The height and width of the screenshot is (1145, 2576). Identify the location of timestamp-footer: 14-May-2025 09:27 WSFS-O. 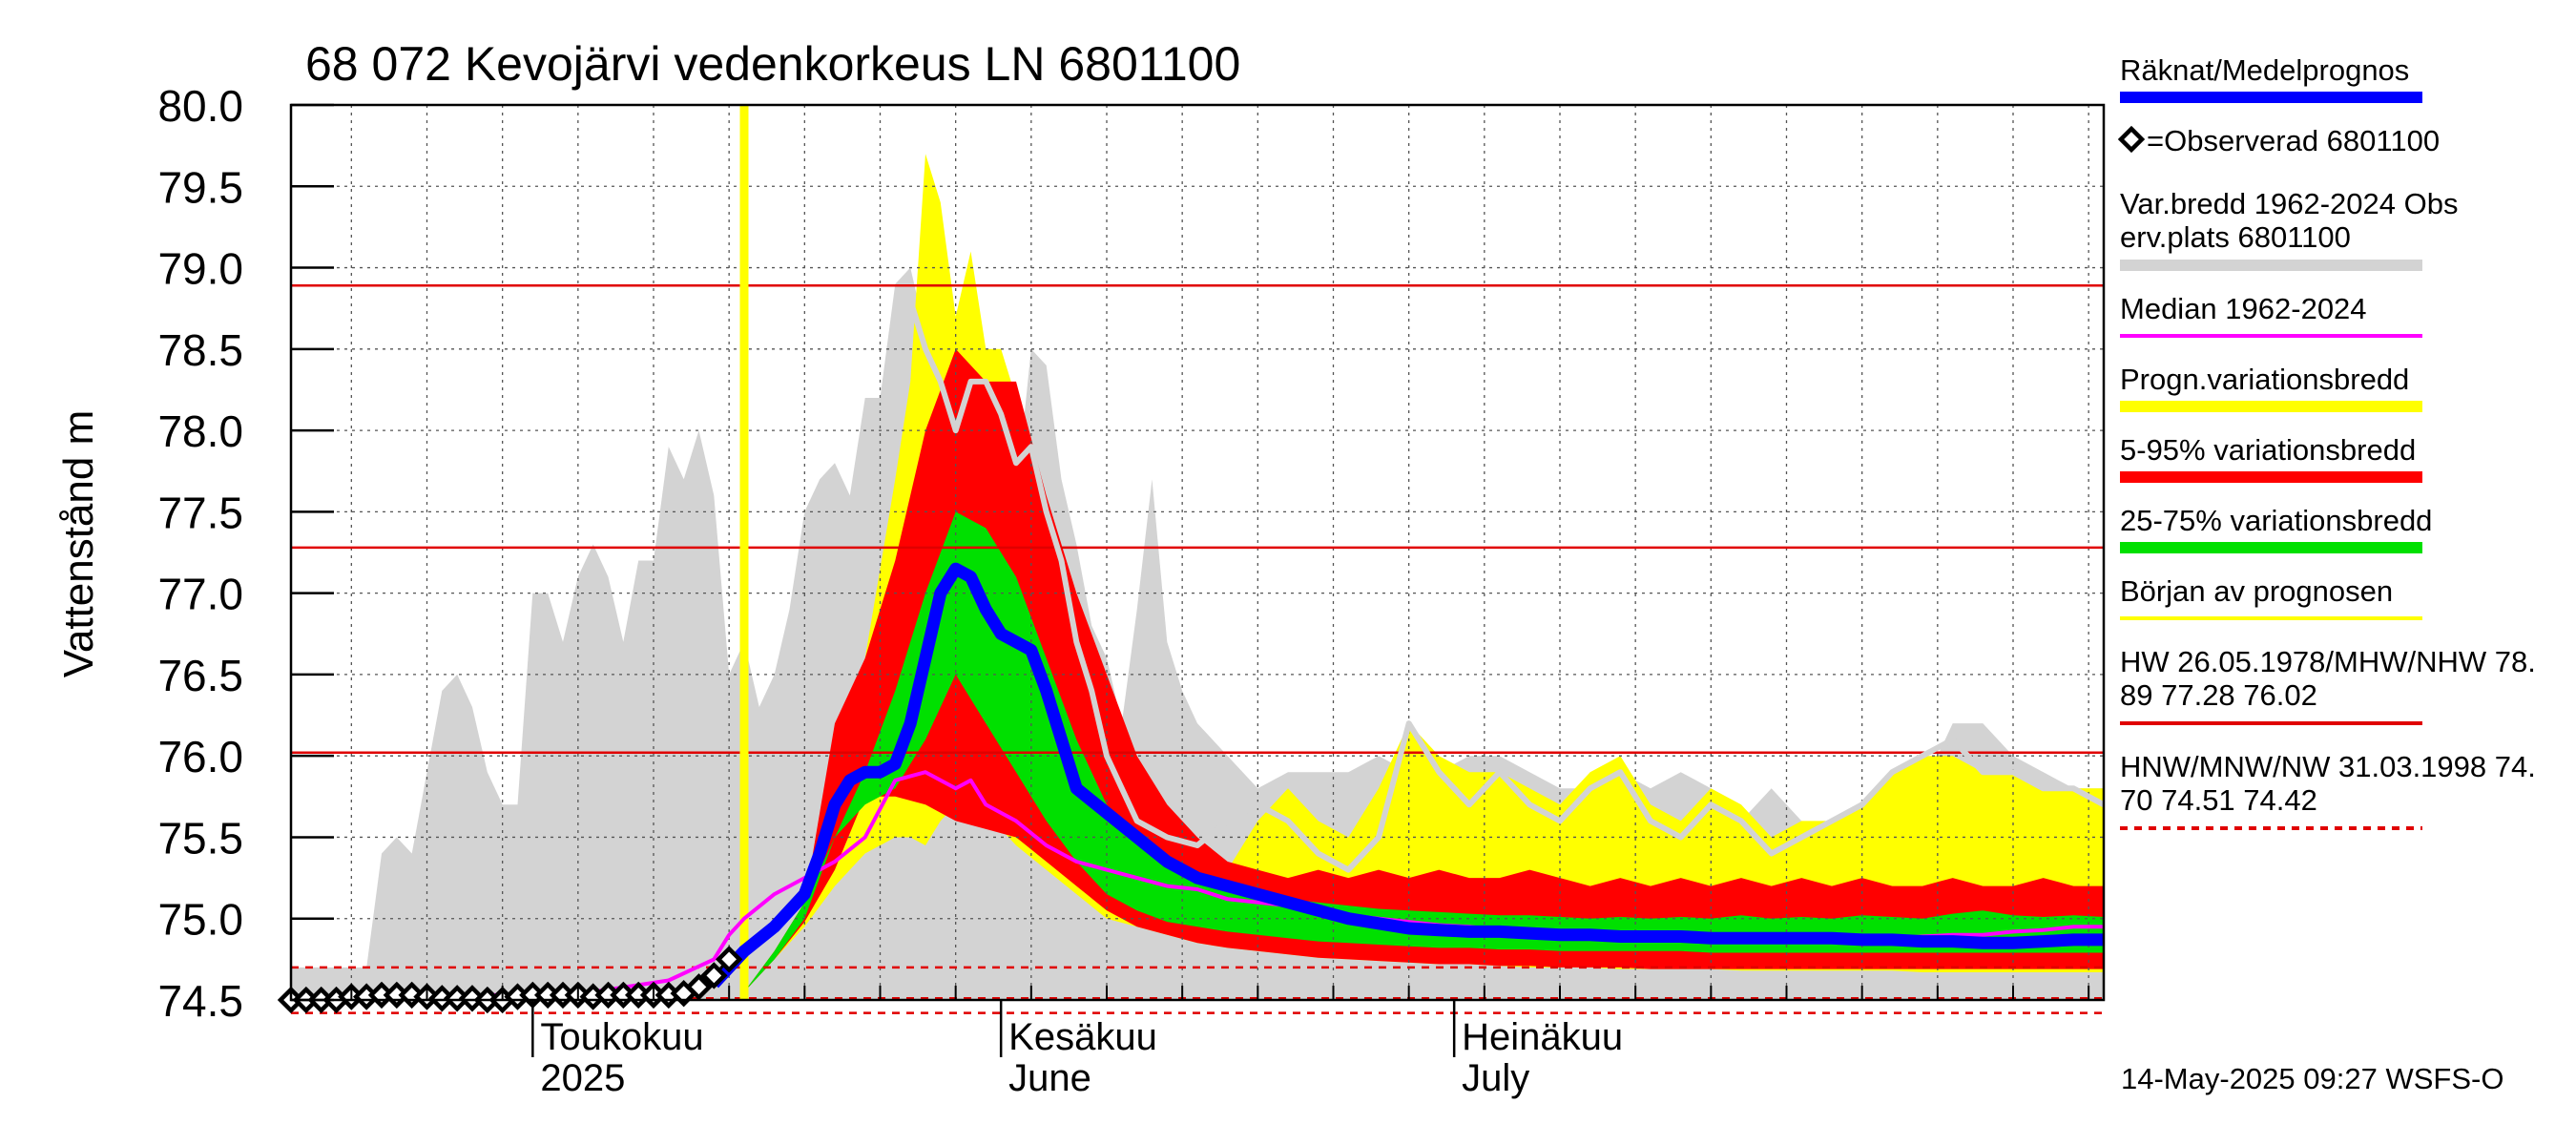
(2312, 1078).